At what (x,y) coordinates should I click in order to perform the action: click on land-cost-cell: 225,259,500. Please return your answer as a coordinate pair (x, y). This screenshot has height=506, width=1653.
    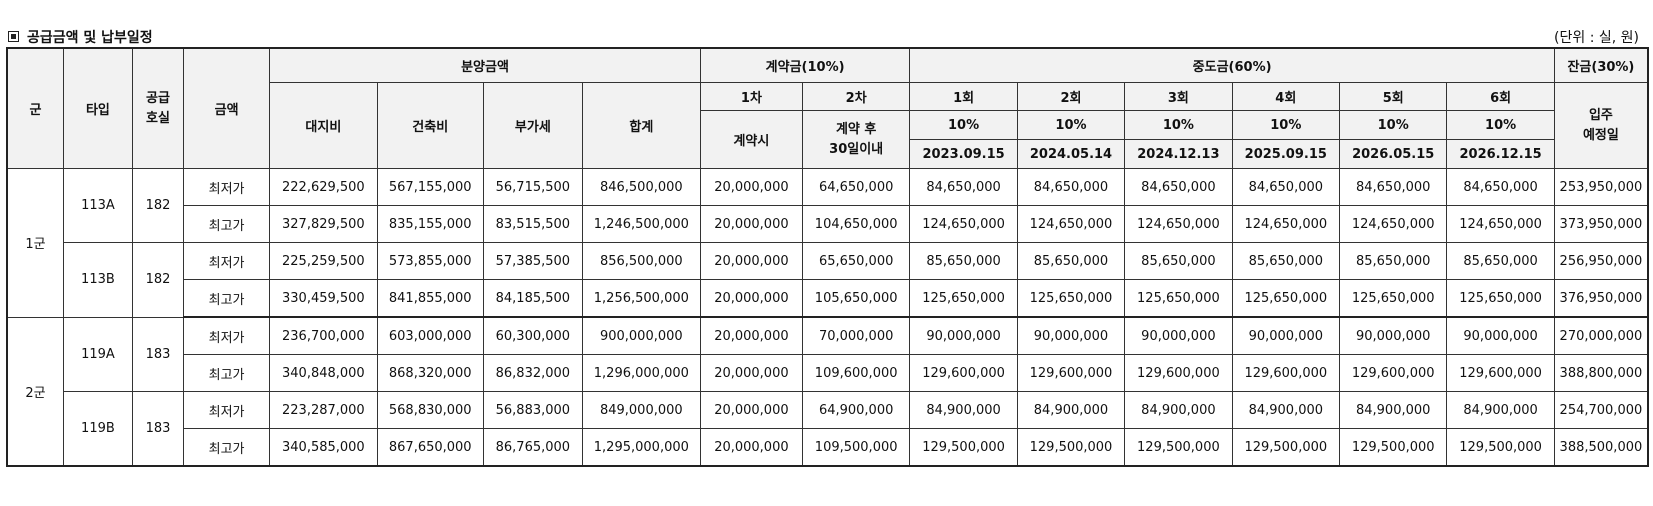
    Looking at the image, I should click on (323, 261).